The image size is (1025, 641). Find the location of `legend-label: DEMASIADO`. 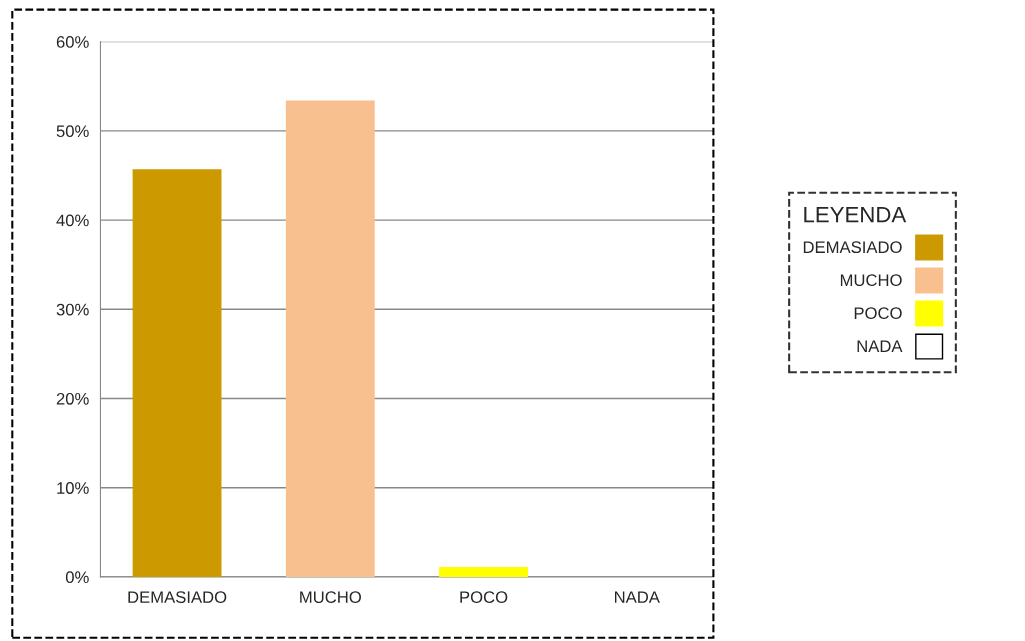

legend-label: DEMASIADO is located at coordinates (852, 247).